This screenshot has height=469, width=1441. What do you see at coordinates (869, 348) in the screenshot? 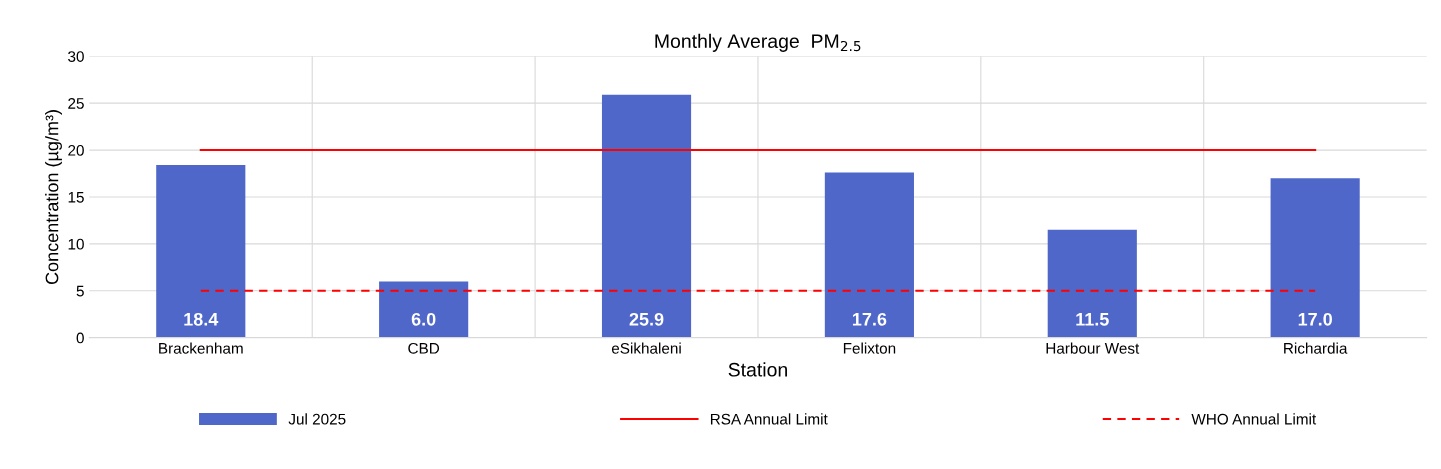
I see `x-tick-label: Felixton` at bounding box center [869, 348].